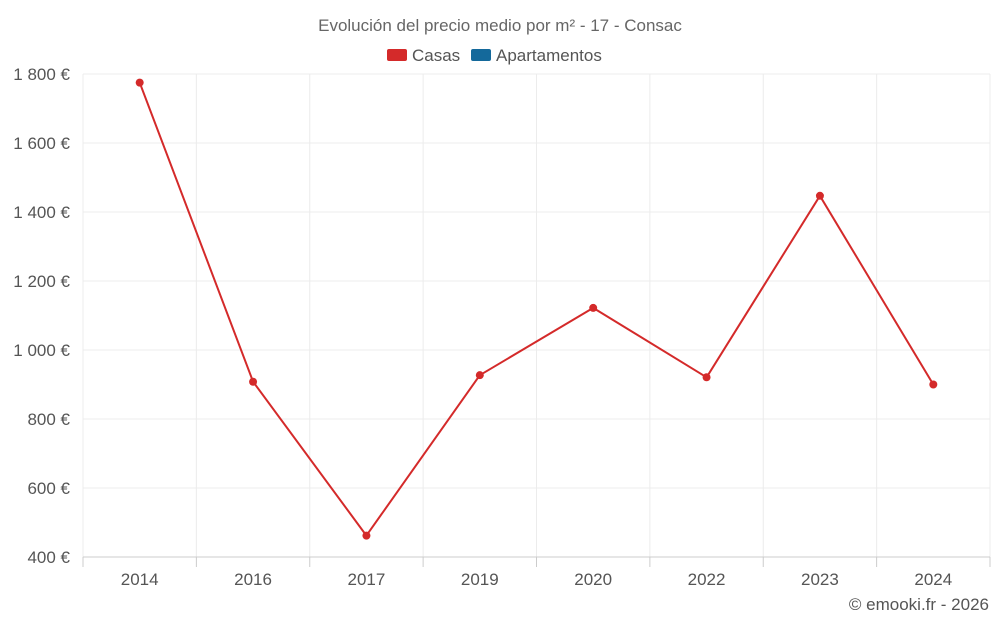  Describe the element at coordinates (48, 557) in the screenshot. I see `y-tick-label: 400 €` at that location.